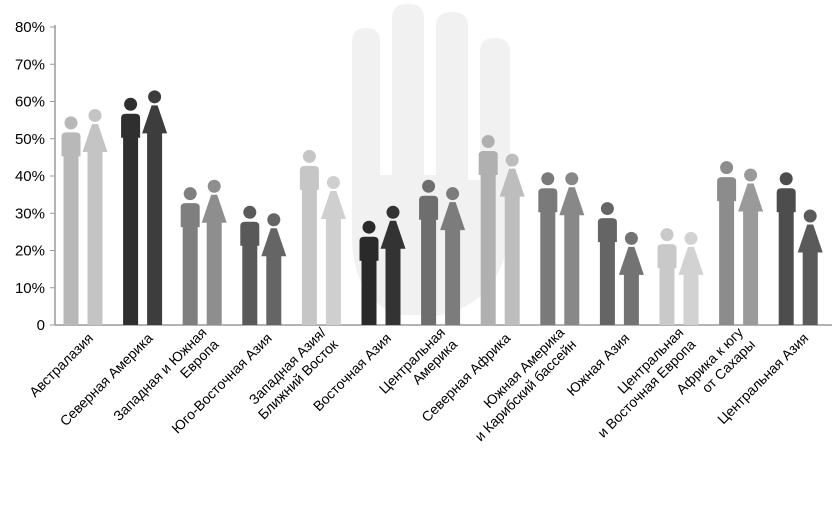 The height and width of the screenshot is (509, 832). I want to click on y-tick-label: 50%, so click(30, 139).